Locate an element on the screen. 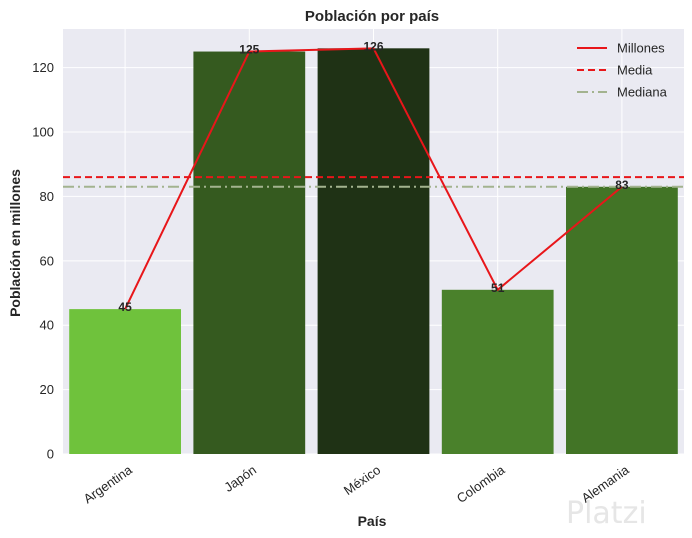 This screenshot has height=538, width=692. chart-title: Población por país is located at coordinates (372, 16).